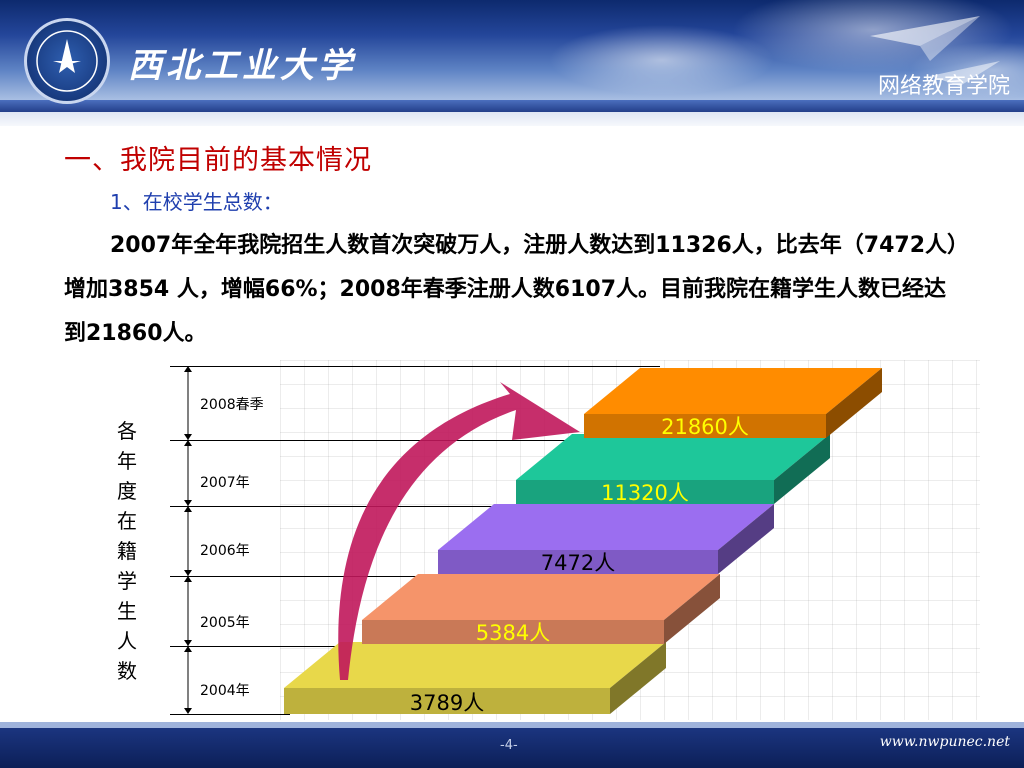 This screenshot has height=768, width=1024. Describe the element at coordinates (225, 483) in the screenshot. I see `year-label: 2007年` at that location.